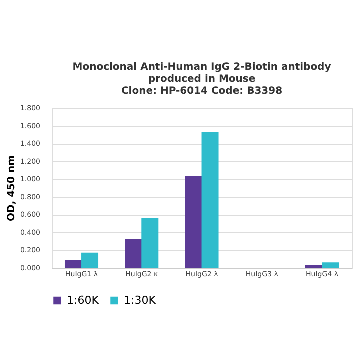 Image resolution: width=360 pixels, height=360 pixels. I want to click on text: produced in Mouse, so click(202, 79).